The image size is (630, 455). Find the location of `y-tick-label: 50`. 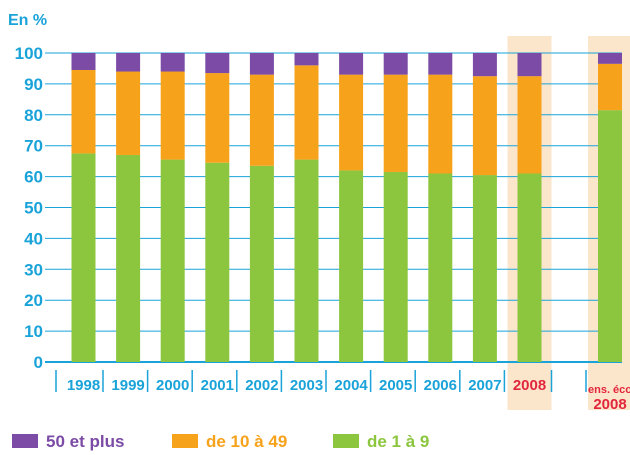

y-tick-label: 50 is located at coordinates (33, 208).